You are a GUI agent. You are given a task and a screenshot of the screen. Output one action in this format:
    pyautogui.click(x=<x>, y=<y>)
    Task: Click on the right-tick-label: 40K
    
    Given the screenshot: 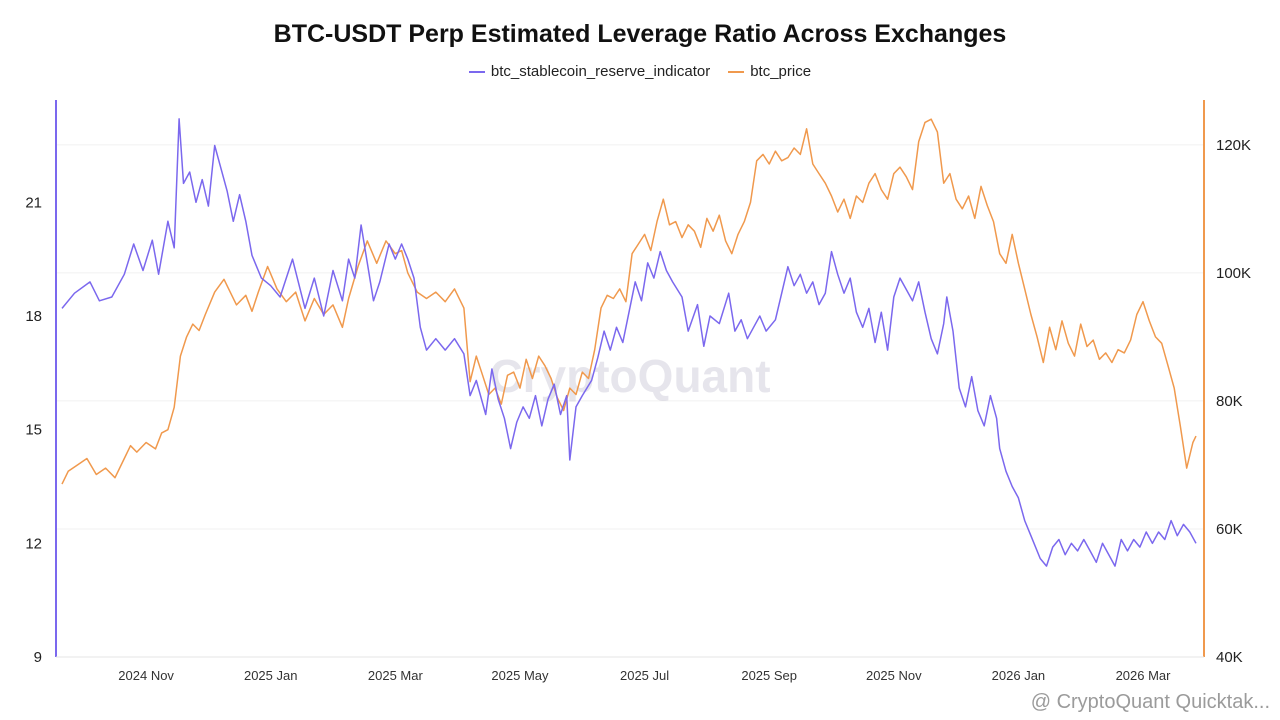 What is the action you would take?
    pyautogui.click(x=1229, y=657)
    